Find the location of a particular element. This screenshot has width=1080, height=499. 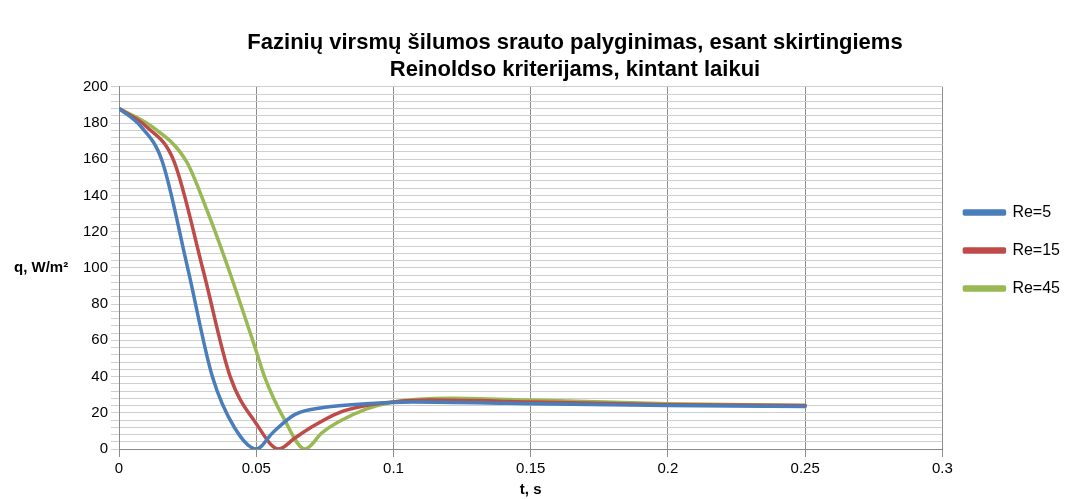

x-tick-label: 0.25 is located at coordinates (805, 468).